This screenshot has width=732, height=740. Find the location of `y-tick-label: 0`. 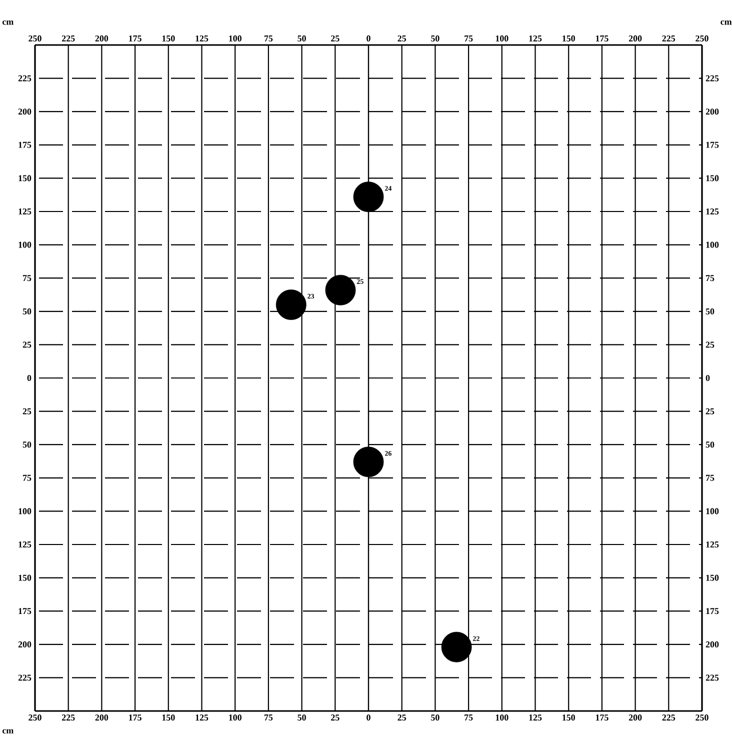

y-tick-label: 0 is located at coordinates (29, 378).